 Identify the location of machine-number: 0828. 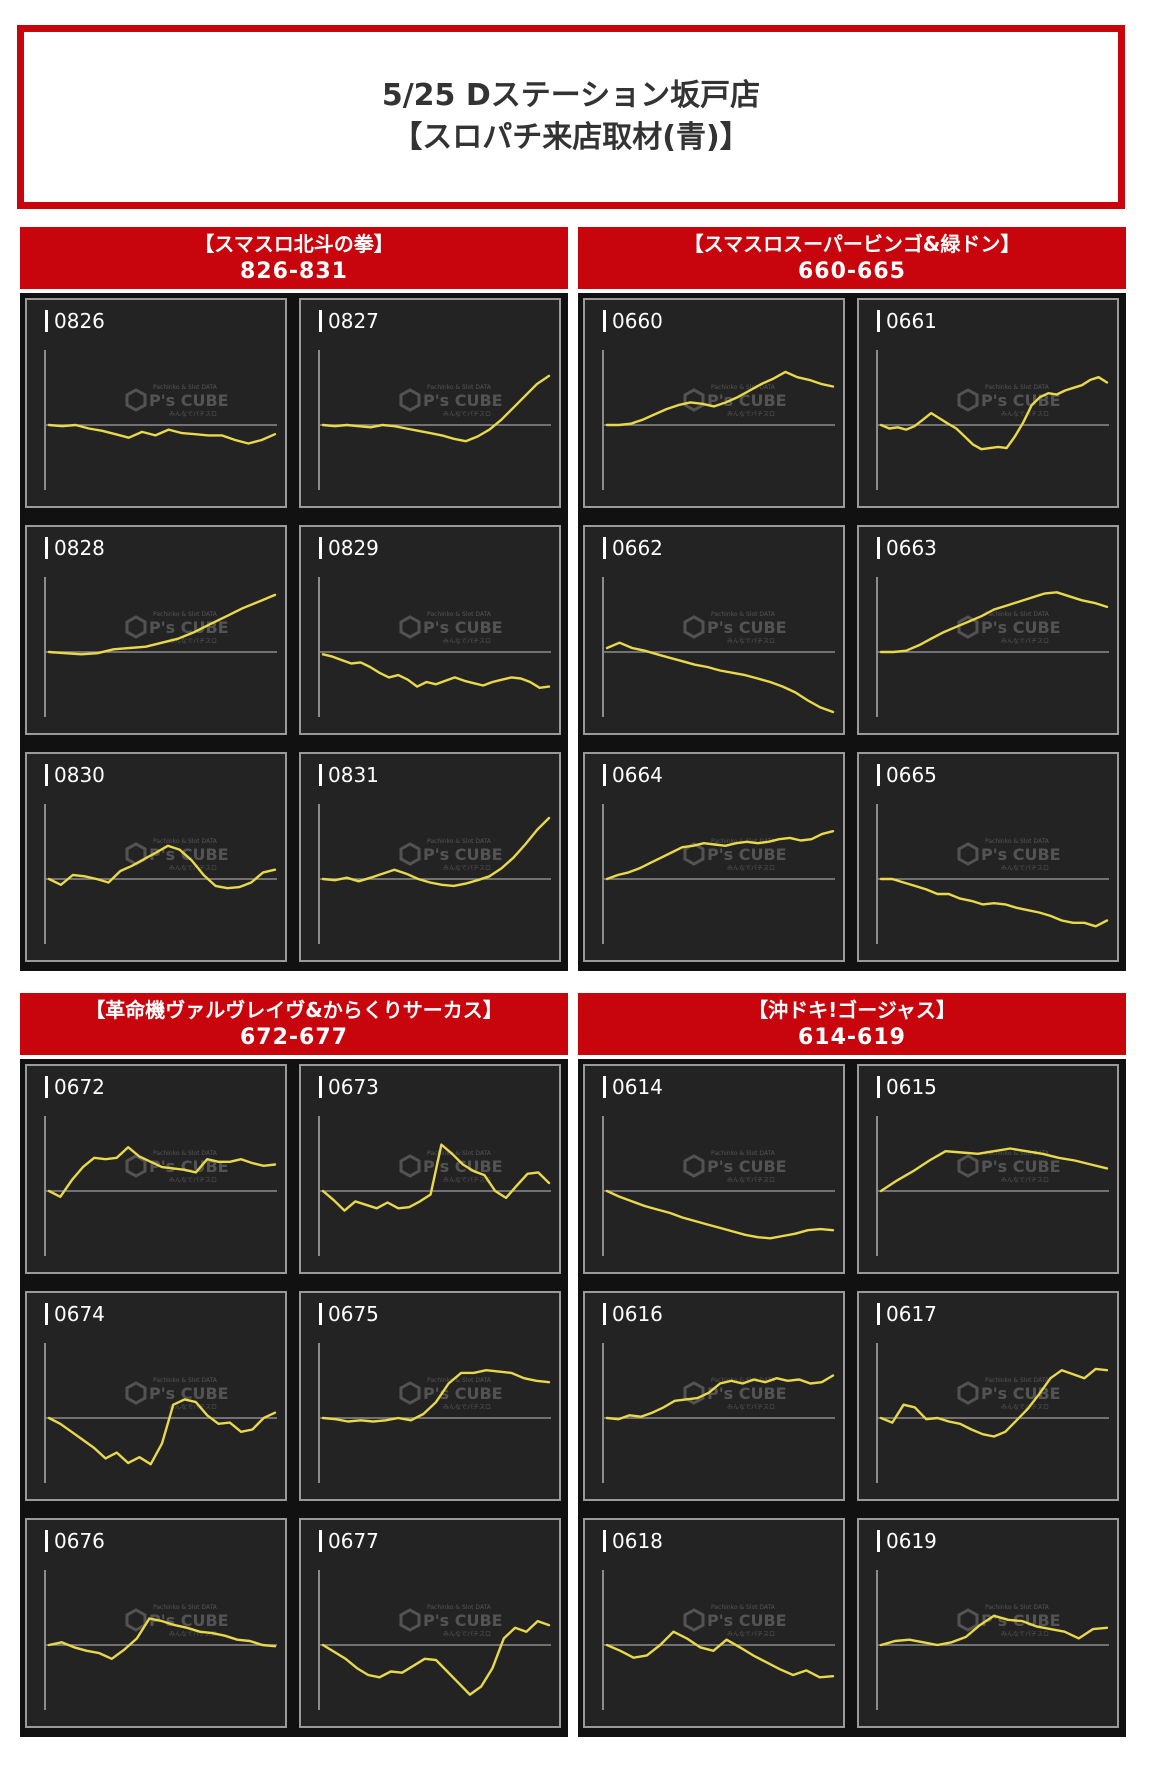
(75, 548).